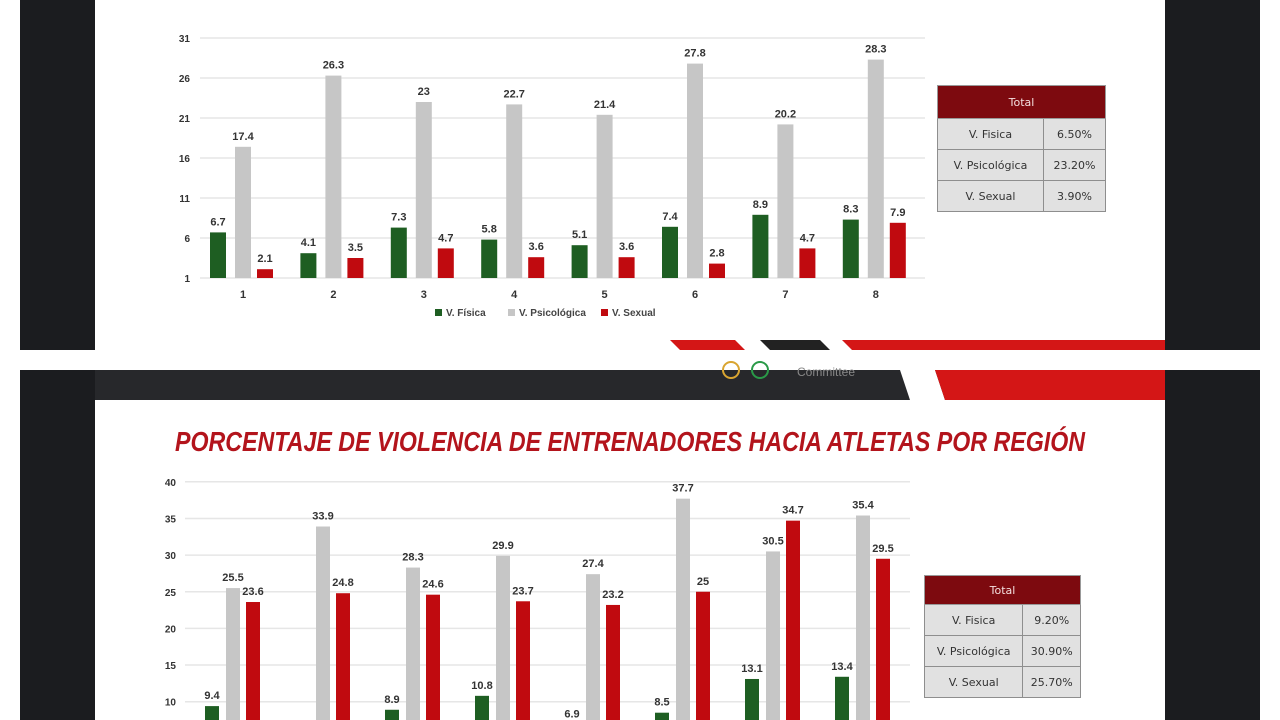 The height and width of the screenshot is (720, 1280). What do you see at coordinates (514, 295) in the screenshot?
I see `x-tick-label: 4` at bounding box center [514, 295].